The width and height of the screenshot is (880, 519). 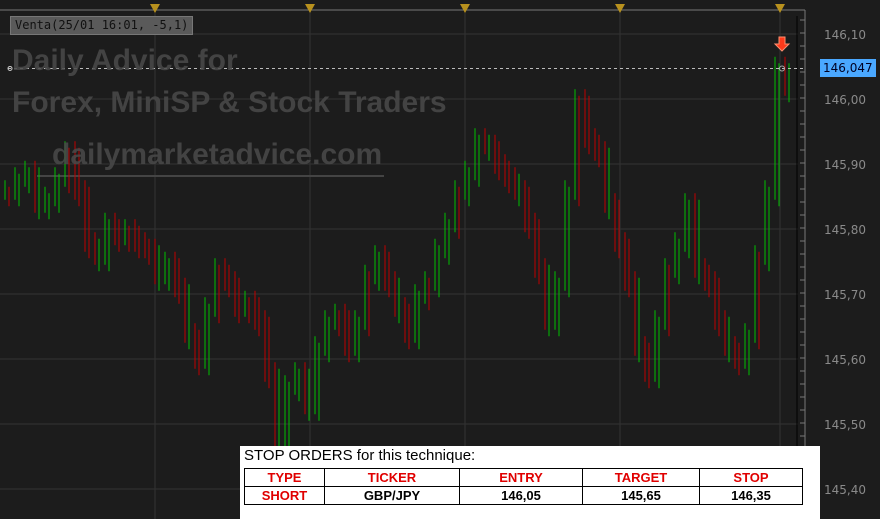 I want to click on y-tick-label: 145,80, so click(x=845, y=230).